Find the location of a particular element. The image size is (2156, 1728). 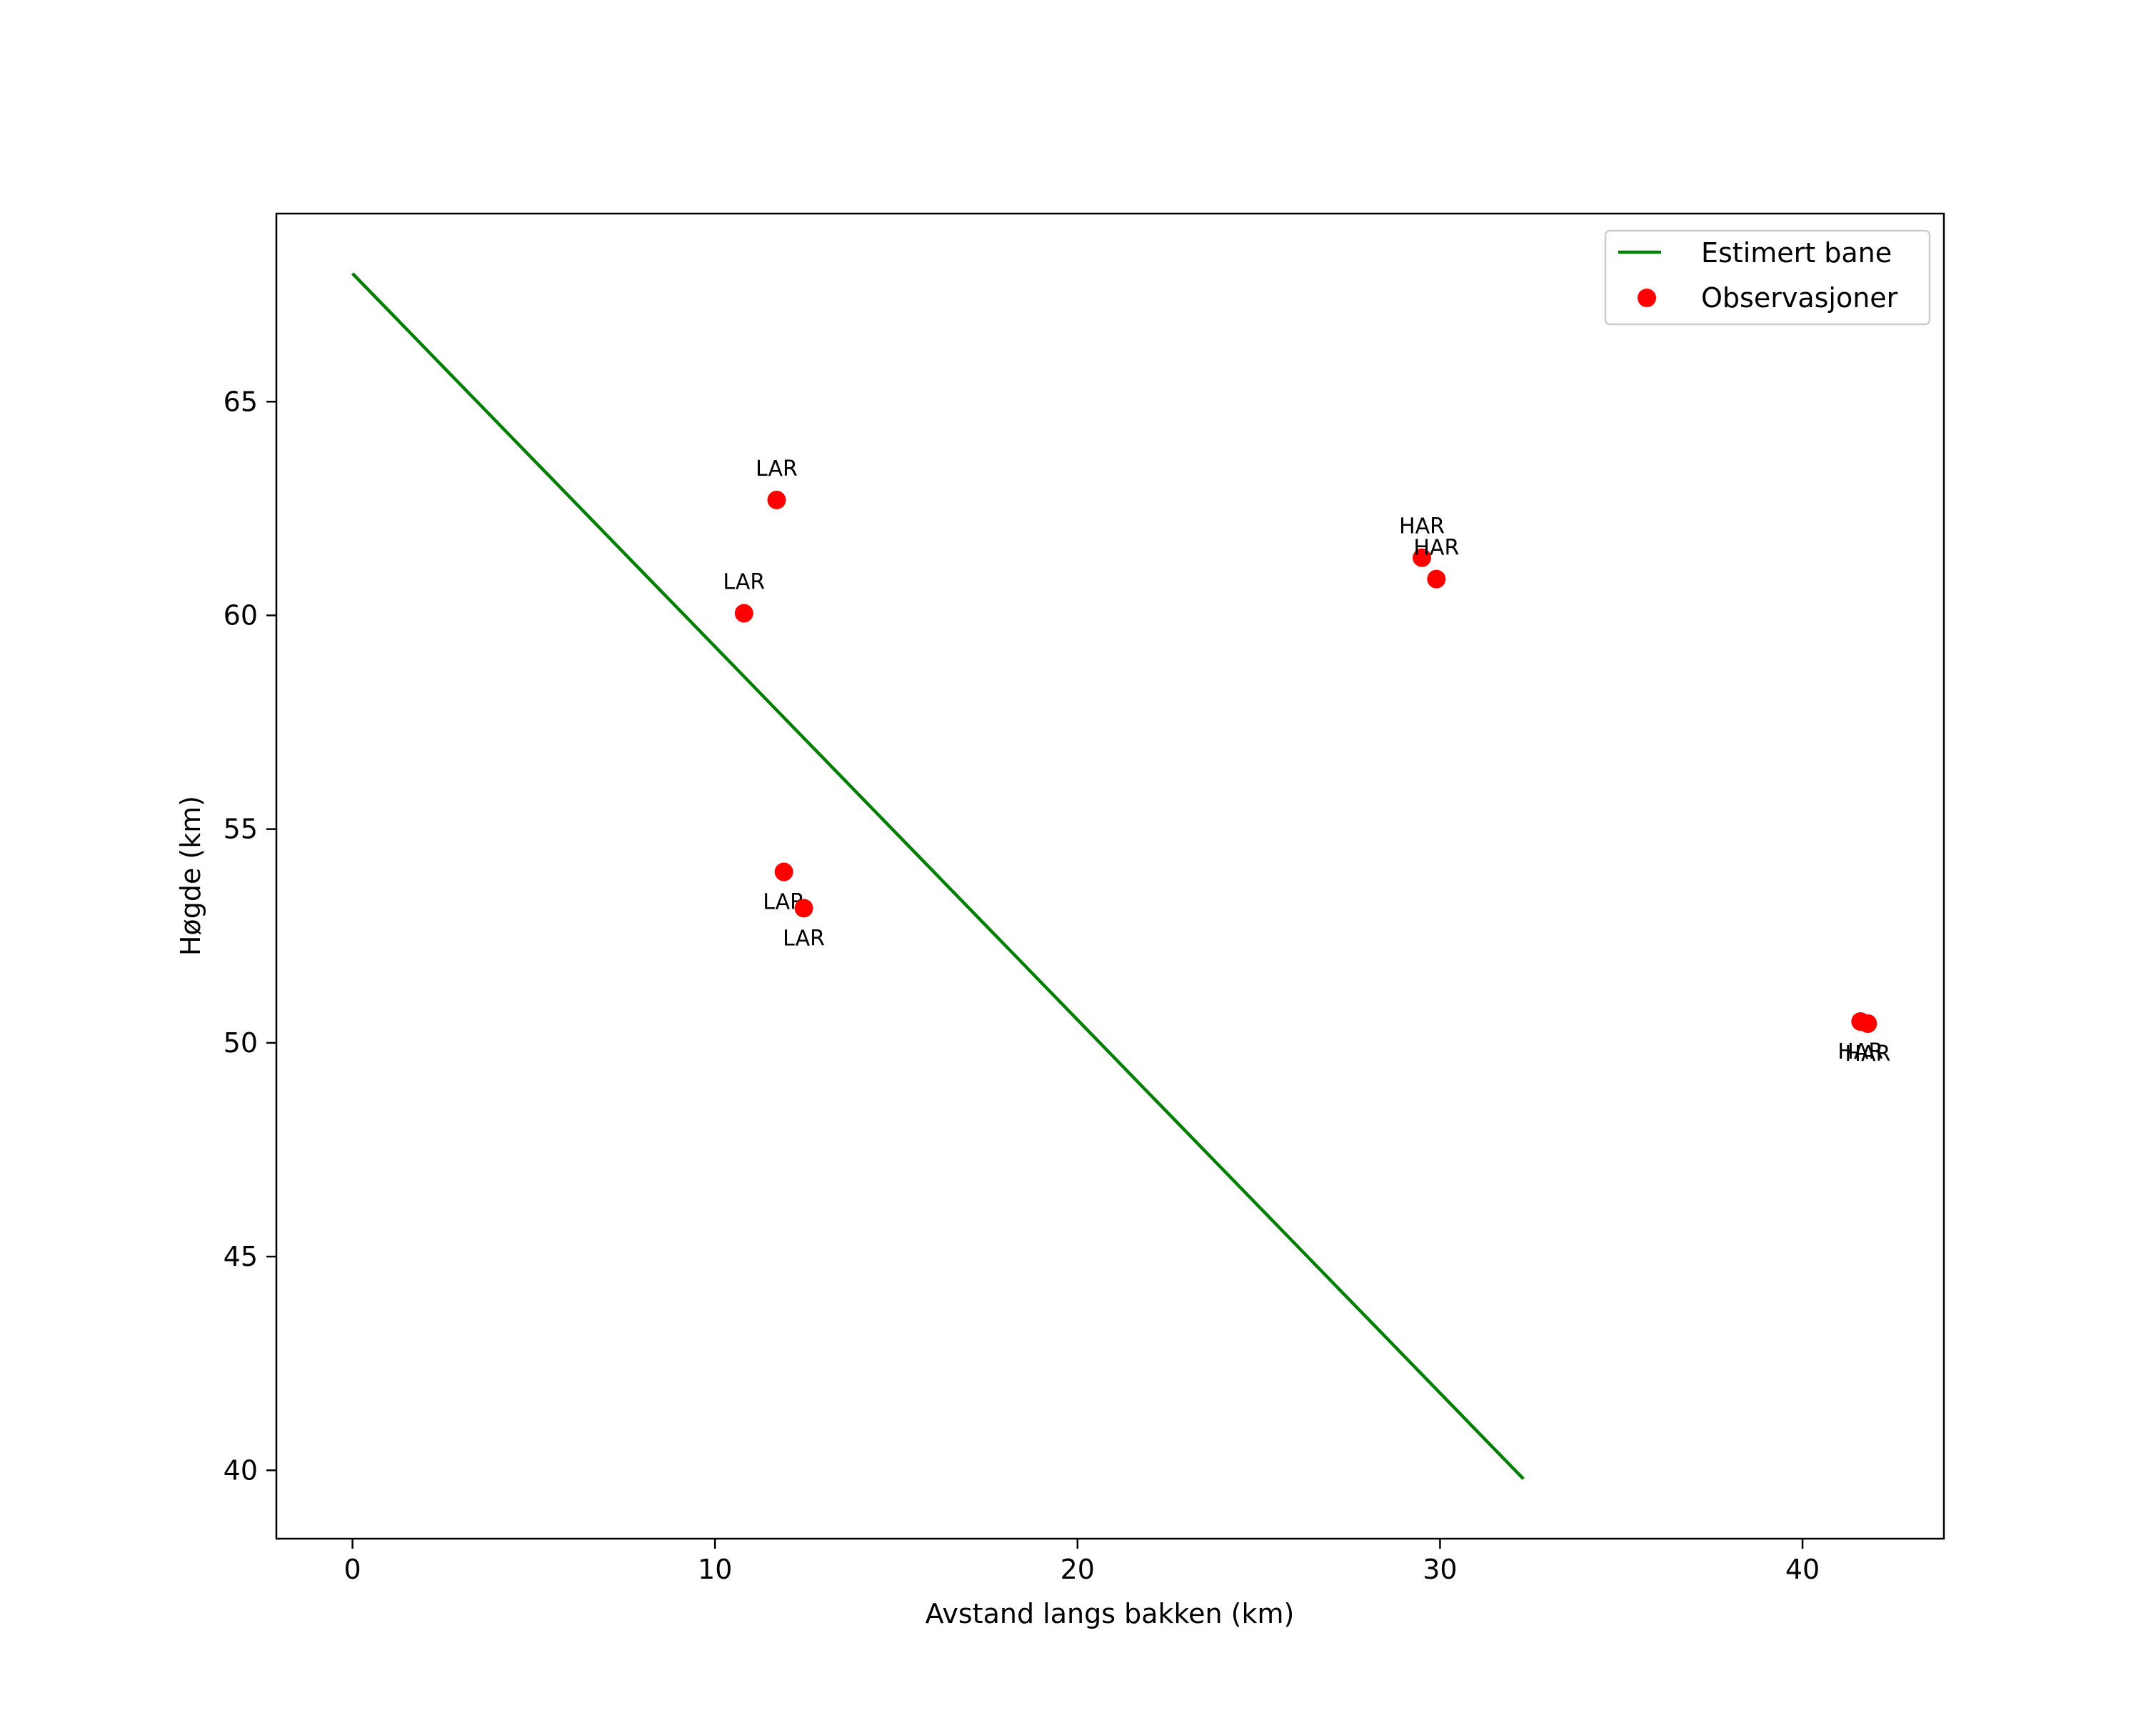

legend-label-observations: Observasjoner is located at coordinates (1800, 298).